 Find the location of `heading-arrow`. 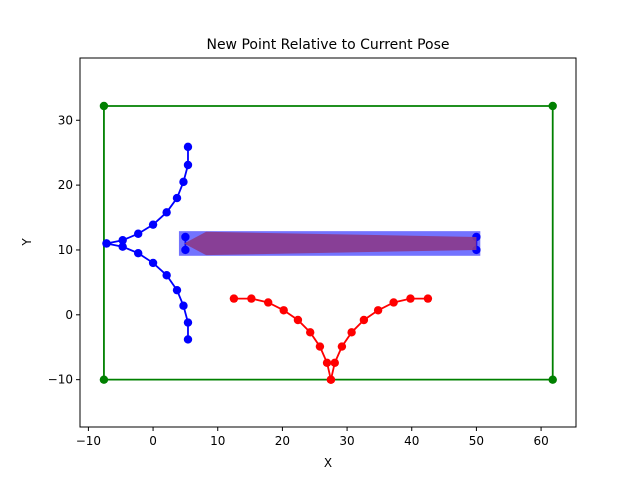

heading-arrow is located at coordinates (330, 243).